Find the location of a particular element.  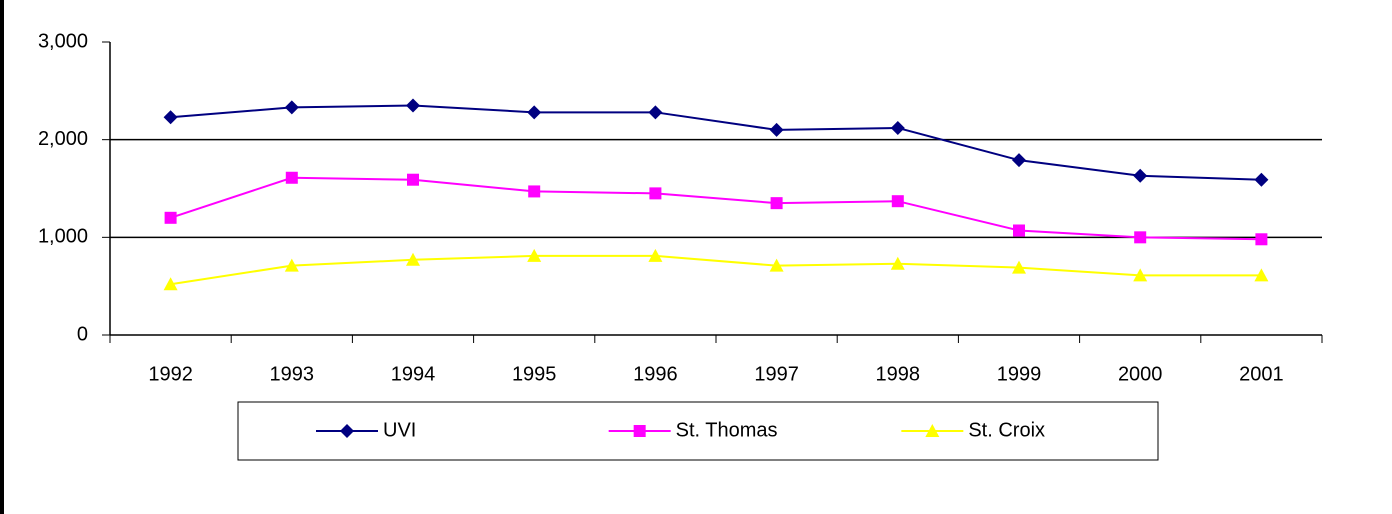

legend-box is located at coordinates (698, 431).